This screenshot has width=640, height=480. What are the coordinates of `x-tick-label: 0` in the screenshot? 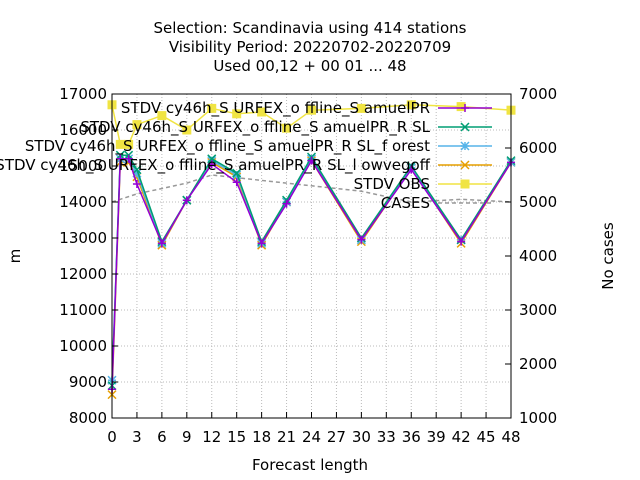 It's located at (112, 437).